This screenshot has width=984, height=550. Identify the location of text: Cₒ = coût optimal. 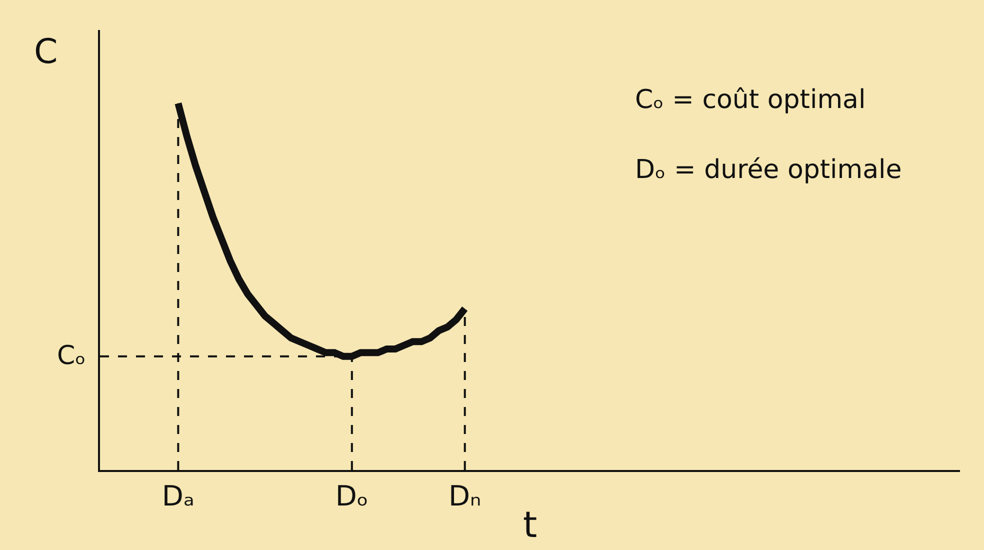
(750, 100).